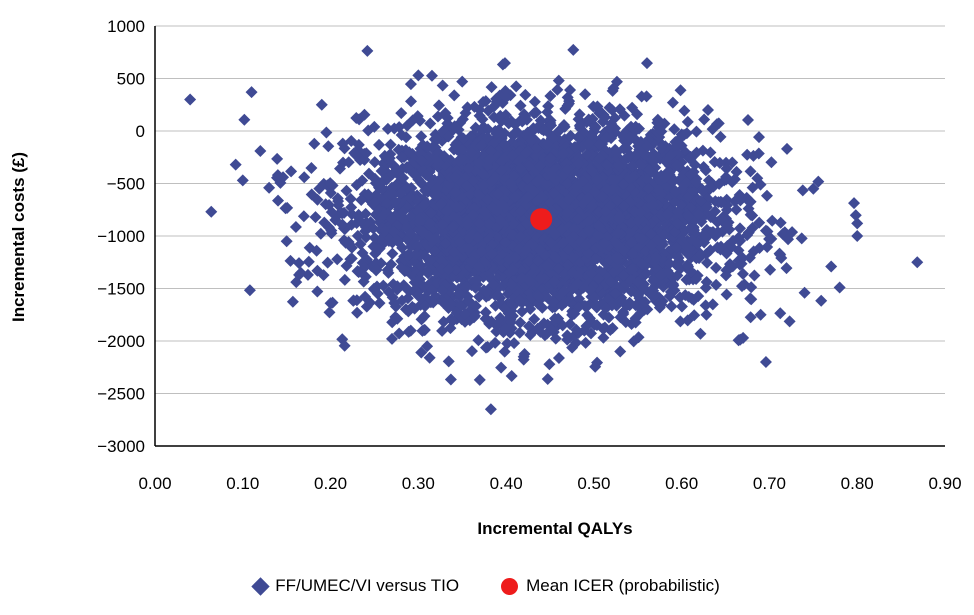 This screenshot has width=974, height=615. What do you see at coordinates (857, 483) in the screenshot?
I see `x-tick-label: 0.80` at bounding box center [857, 483].